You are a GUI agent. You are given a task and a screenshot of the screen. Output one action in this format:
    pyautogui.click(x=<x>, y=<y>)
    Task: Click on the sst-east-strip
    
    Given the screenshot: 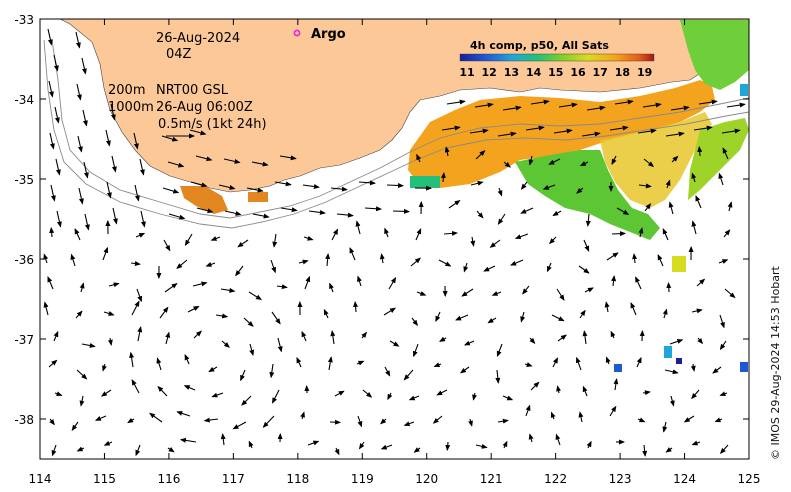 What is the action you would take?
    pyautogui.click(x=718, y=159)
    